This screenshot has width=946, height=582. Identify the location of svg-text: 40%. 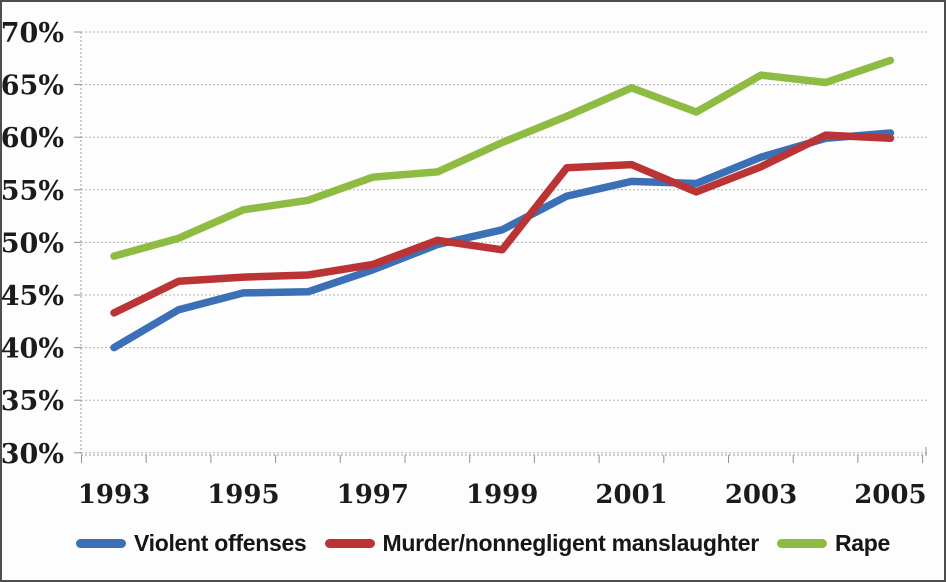
(33, 349).